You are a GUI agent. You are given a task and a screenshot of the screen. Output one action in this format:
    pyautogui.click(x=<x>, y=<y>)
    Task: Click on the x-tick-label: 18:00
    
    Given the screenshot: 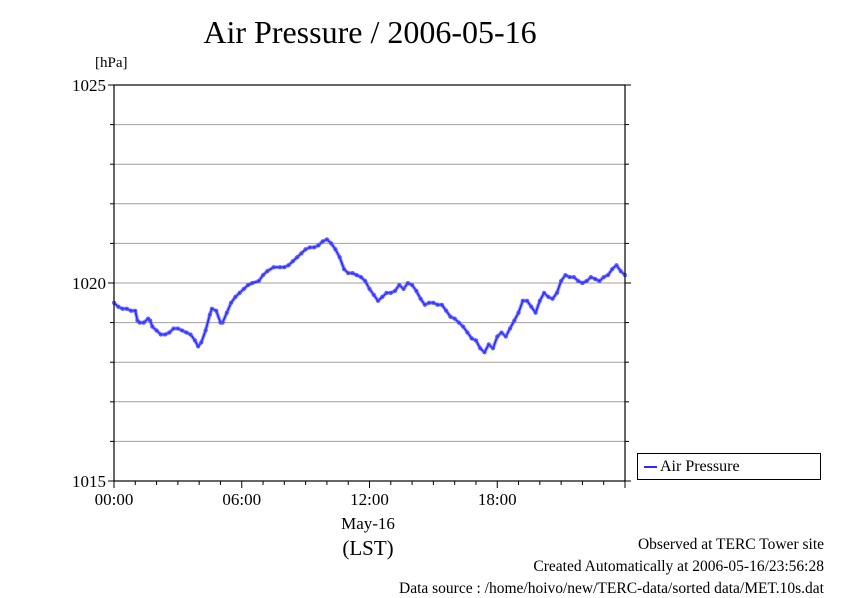 What is the action you would take?
    pyautogui.click(x=497, y=499)
    